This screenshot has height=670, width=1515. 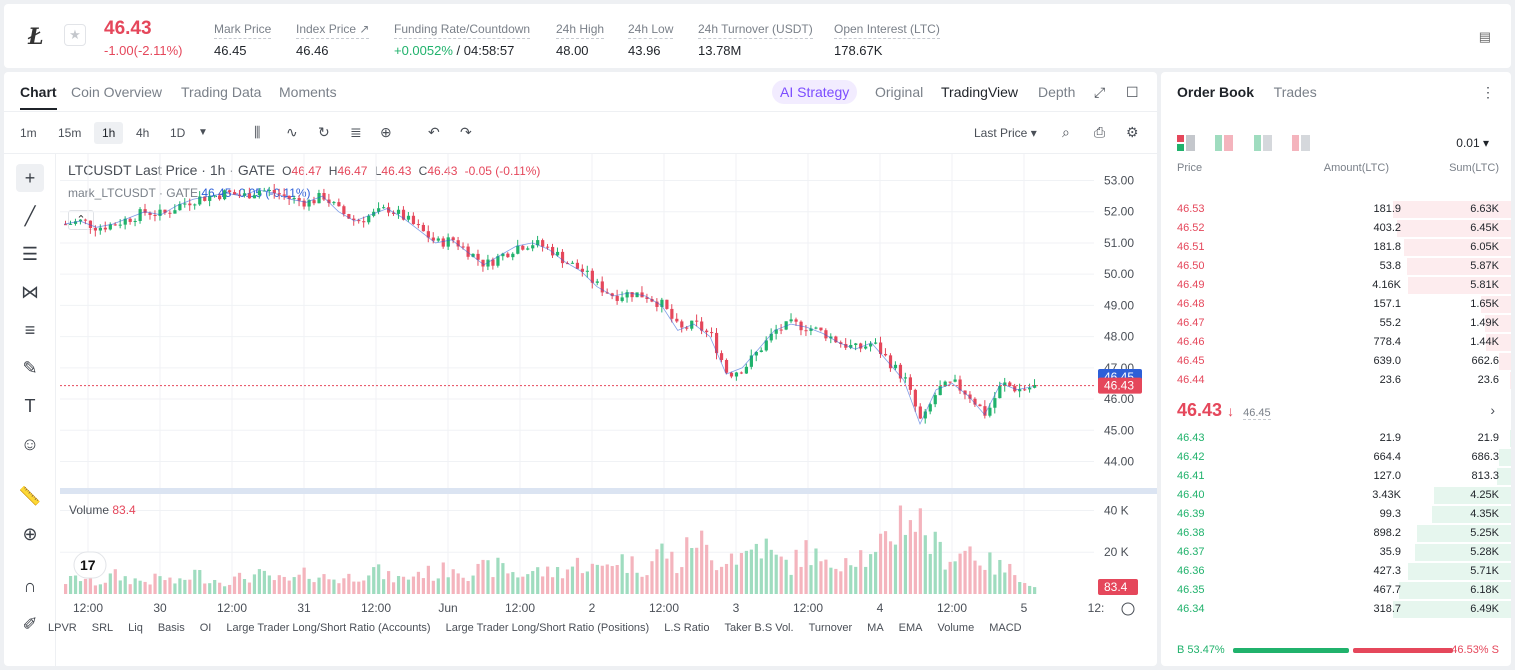 What do you see at coordinates (102, 628) in the screenshot?
I see `indicator-1: SRL` at bounding box center [102, 628].